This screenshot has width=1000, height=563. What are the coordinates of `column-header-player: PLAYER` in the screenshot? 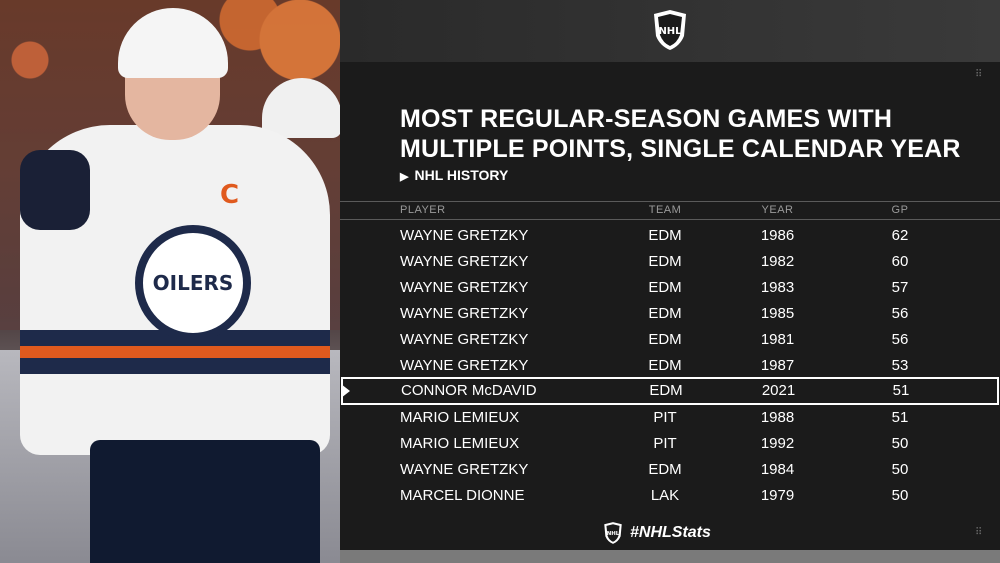 It's located at (423, 210).